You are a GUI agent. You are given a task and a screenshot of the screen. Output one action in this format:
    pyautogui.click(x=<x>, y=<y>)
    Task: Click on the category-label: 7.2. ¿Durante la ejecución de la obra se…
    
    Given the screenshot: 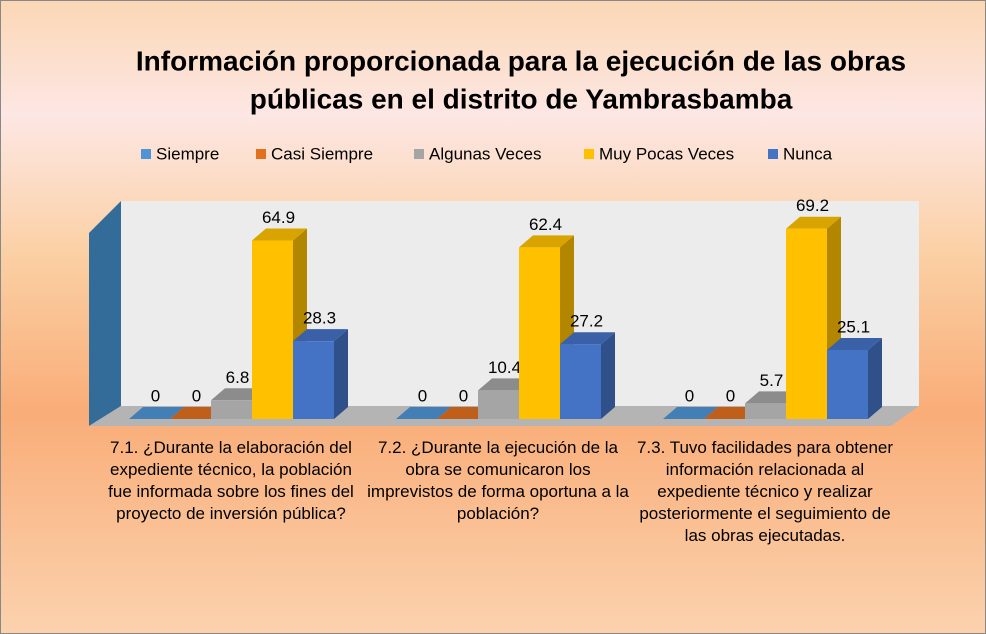 What is the action you would take?
    pyautogui.click(x=498, y=480)
    